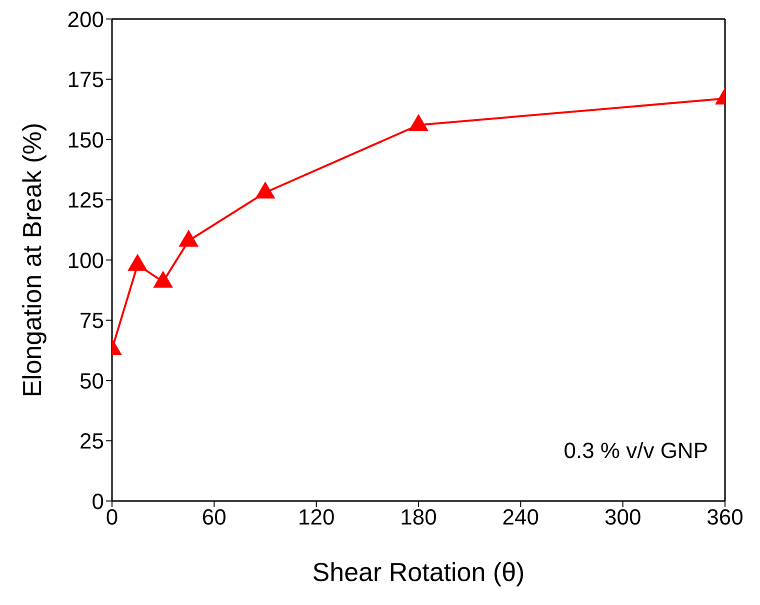 The height and width of the screenshot is (605, 760). I want to click on y-tick-label: 175, so click(85, 79).